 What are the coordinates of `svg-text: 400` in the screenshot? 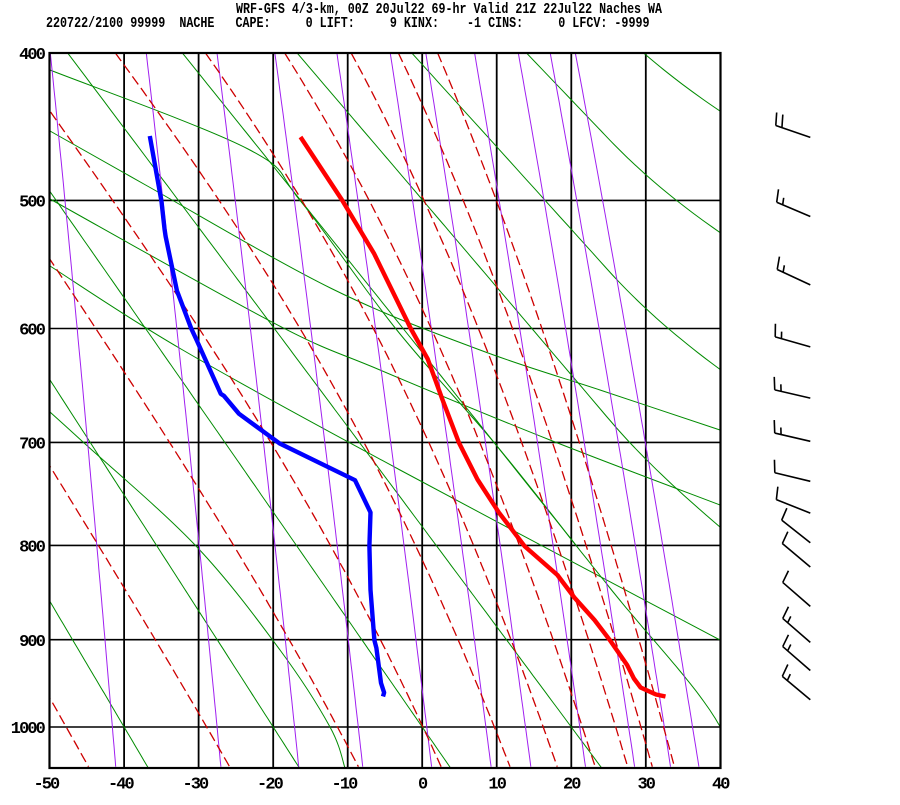 It's located at (32, 55).